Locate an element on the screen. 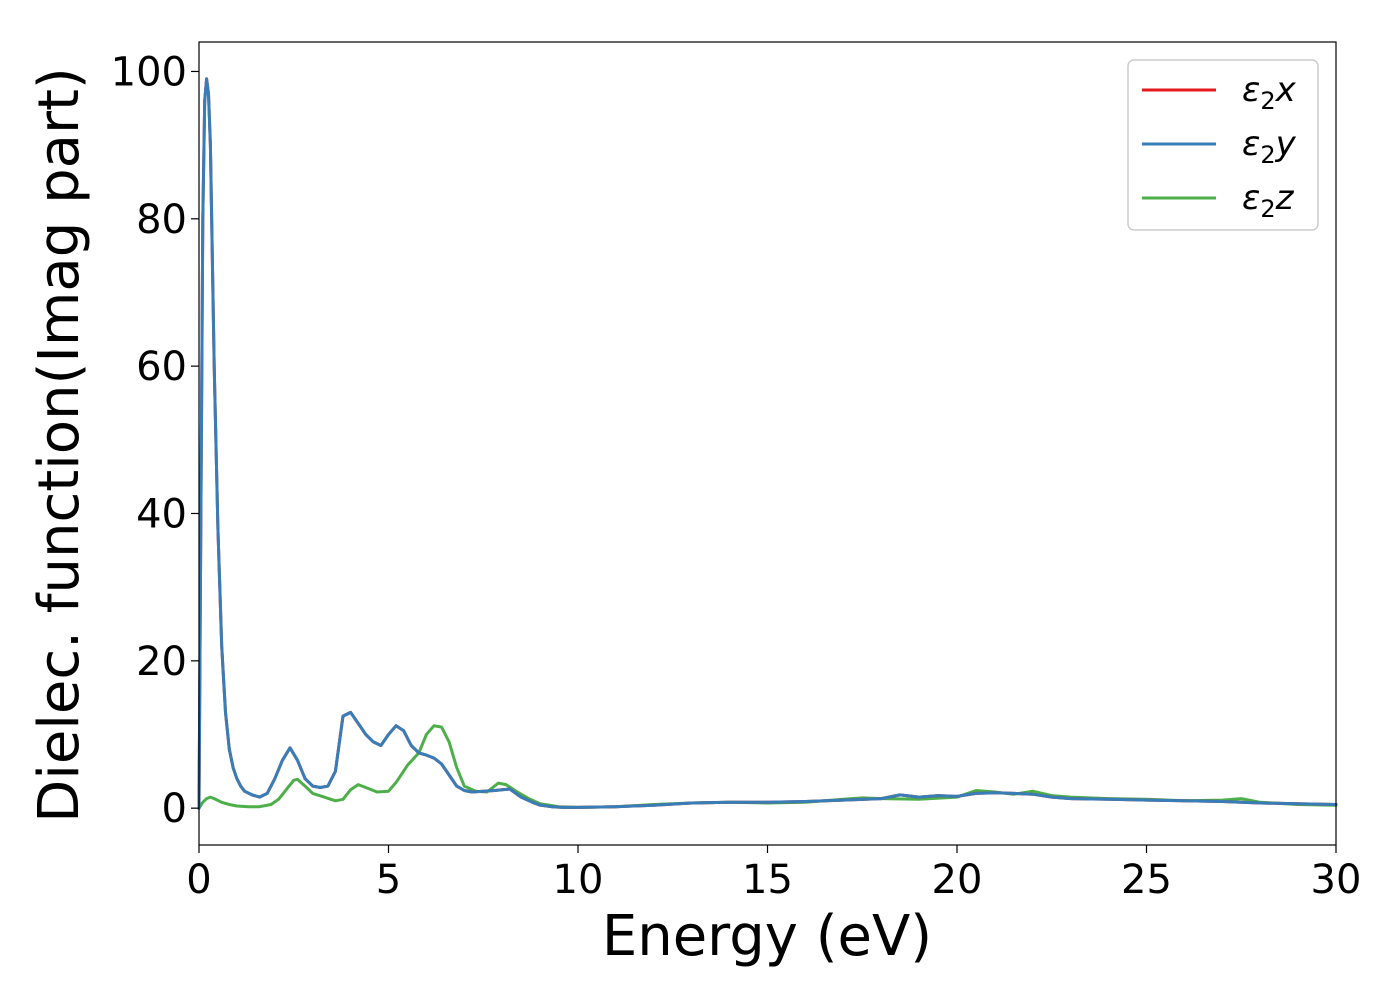  y-tick-label: 40 is located at coordinates (161, 514).